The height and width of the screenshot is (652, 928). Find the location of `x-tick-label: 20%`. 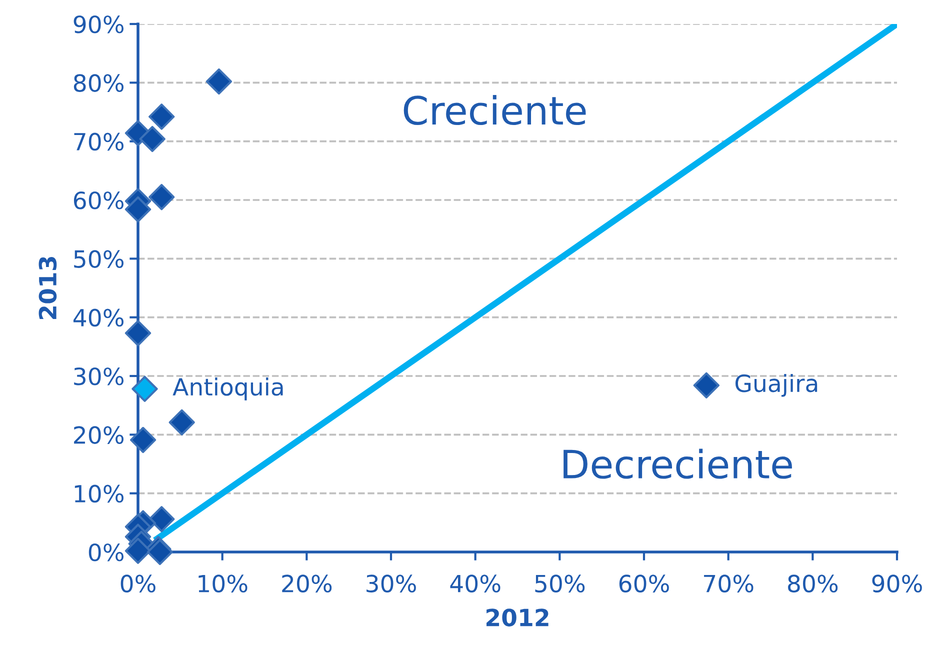

x-tick-label: 20% is located at coordinates (307, 583).